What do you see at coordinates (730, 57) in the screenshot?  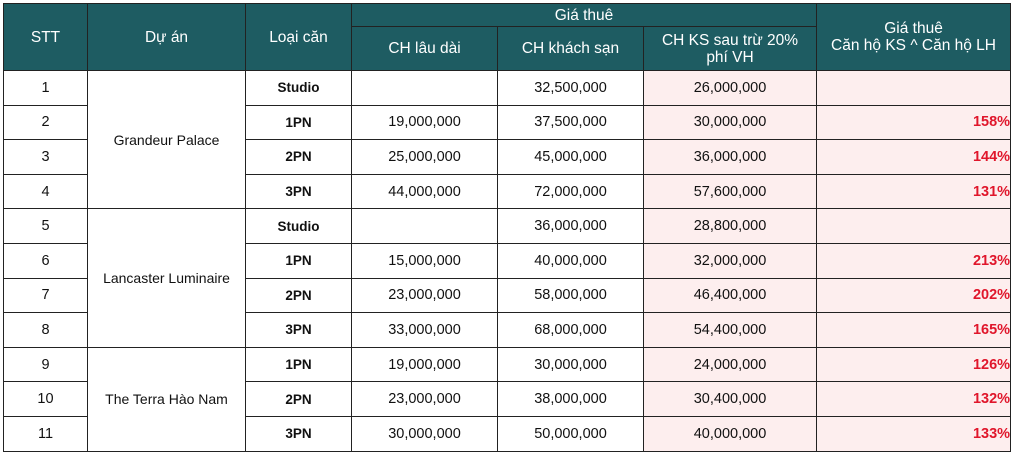 I see `header-hotel-after-fee-line2: phí VH` at bounding box center [730, 57].